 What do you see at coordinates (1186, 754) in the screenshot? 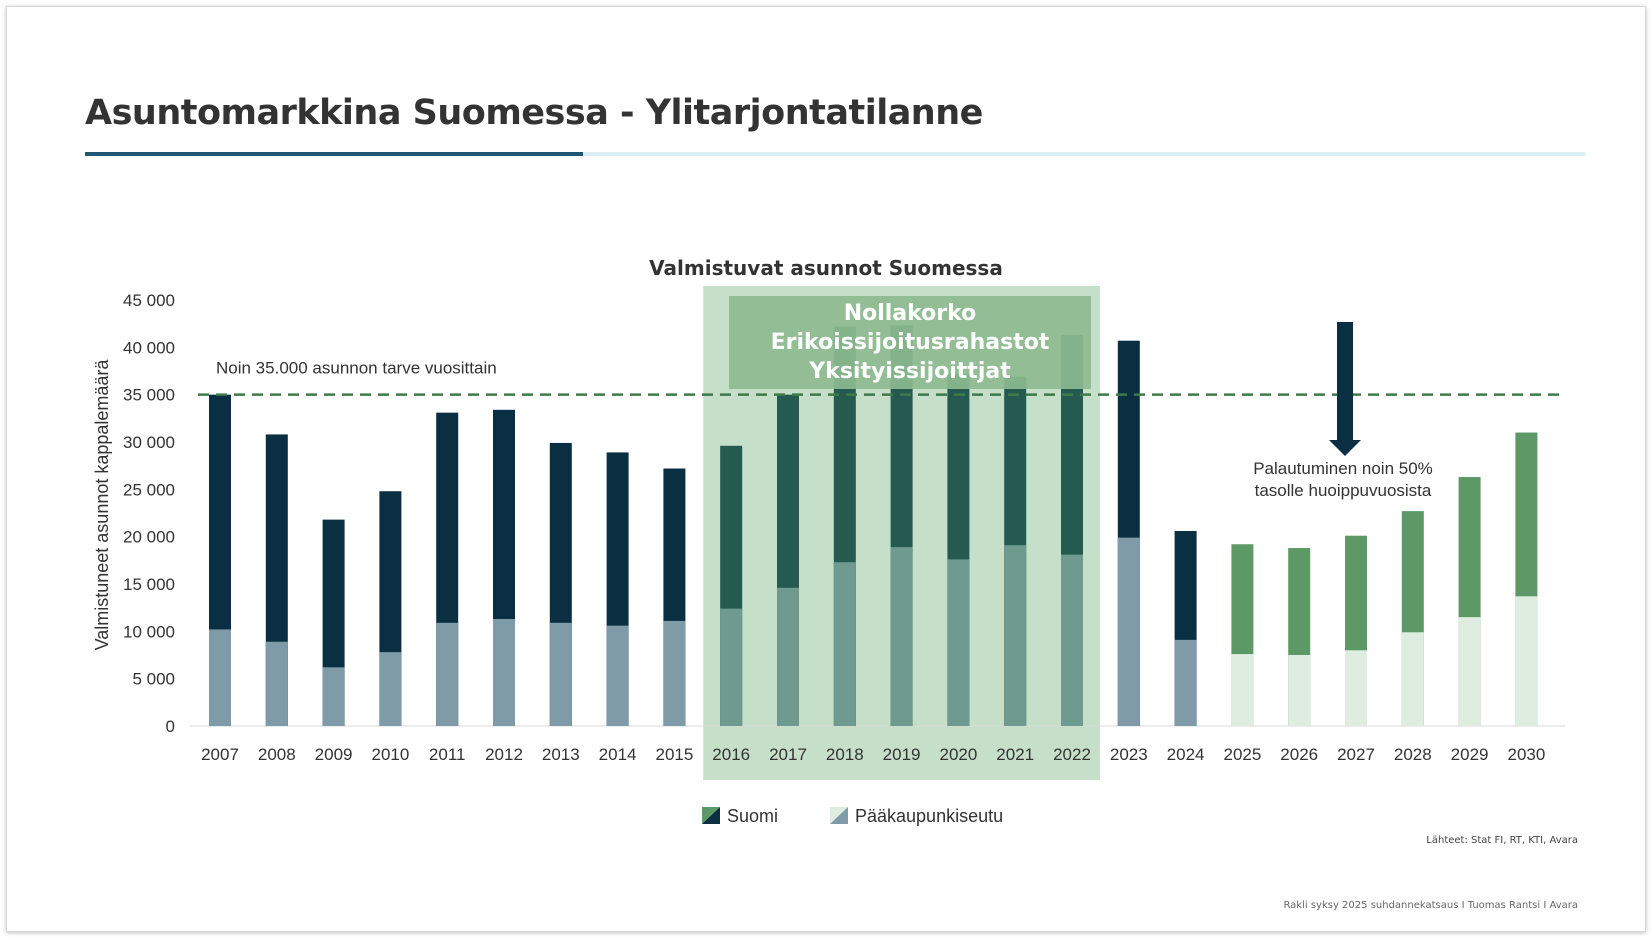
I see `x-tick-label: 2024` at bounding box center [1186, 754].